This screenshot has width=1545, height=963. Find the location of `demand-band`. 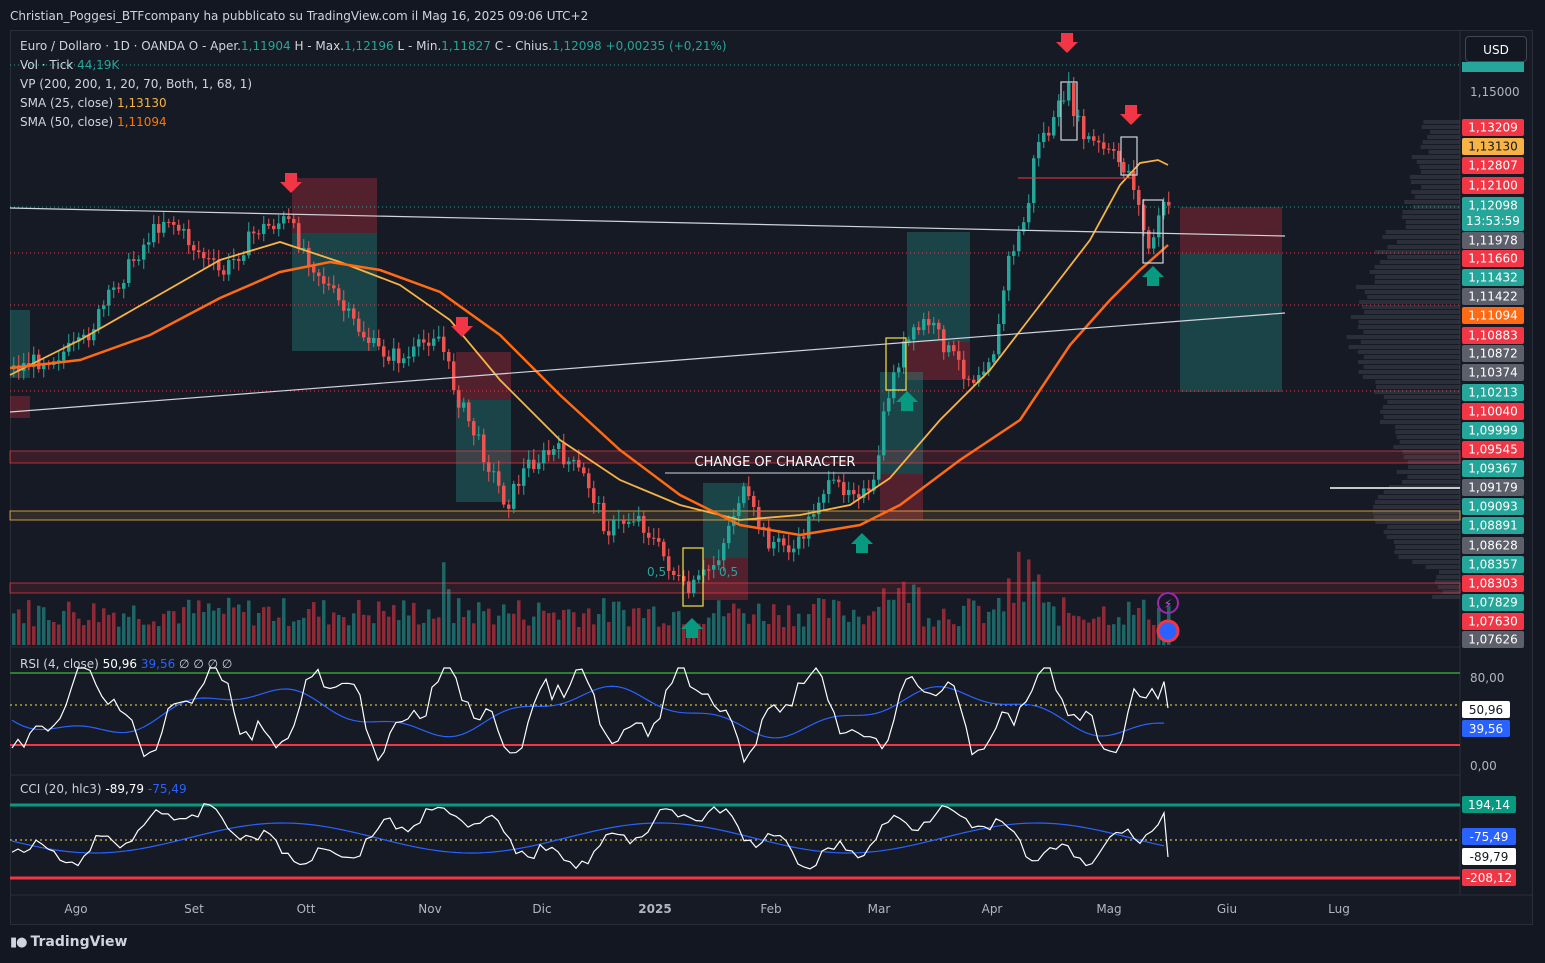

demand-band is located at coordinates (735, 588).